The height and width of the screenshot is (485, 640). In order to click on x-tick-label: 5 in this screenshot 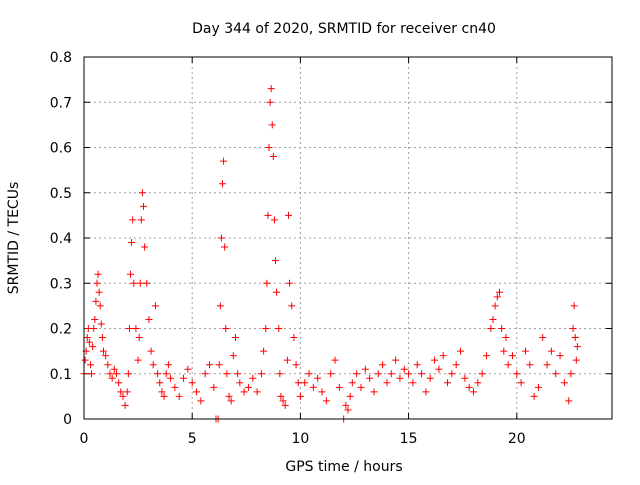, I will do `click(192, 439)`.